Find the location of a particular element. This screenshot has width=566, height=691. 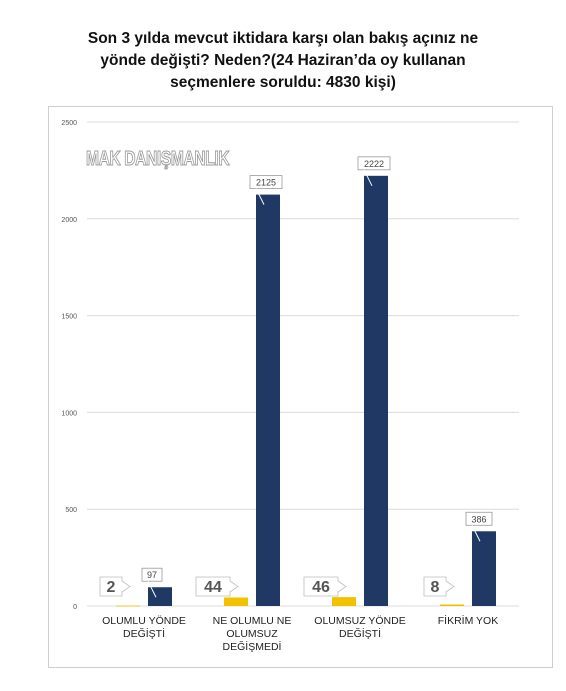

callout-series1-cat2 is located at coordinates (217, 586).